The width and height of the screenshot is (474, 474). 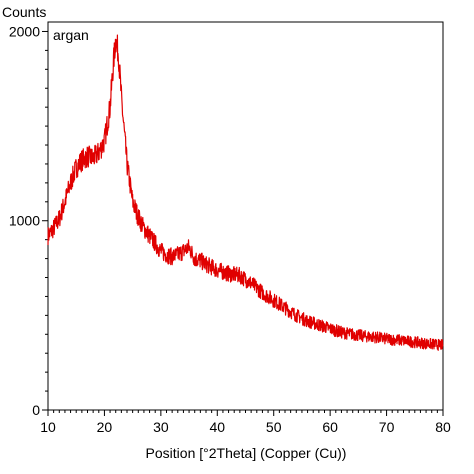 What do you see at coordinates (274, 427) in the screenshot?
I see `x-tick-label: 50` at bounding box center [274, 427].